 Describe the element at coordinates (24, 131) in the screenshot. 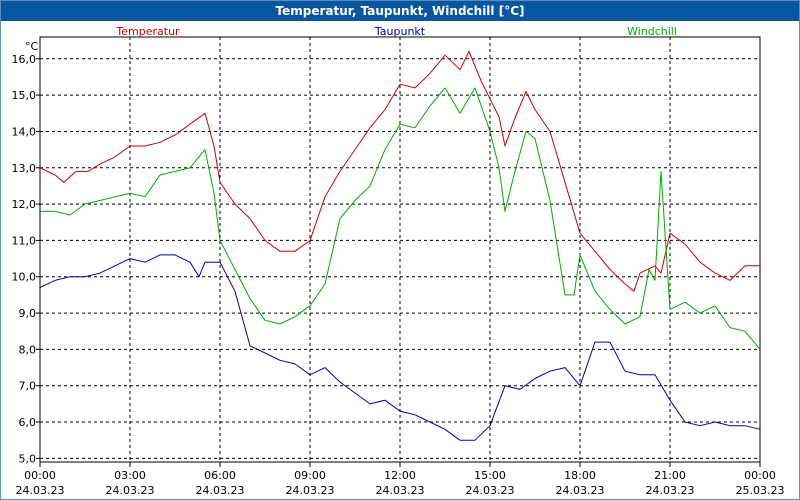

I see `y-tick-label: 14,0` at that location.